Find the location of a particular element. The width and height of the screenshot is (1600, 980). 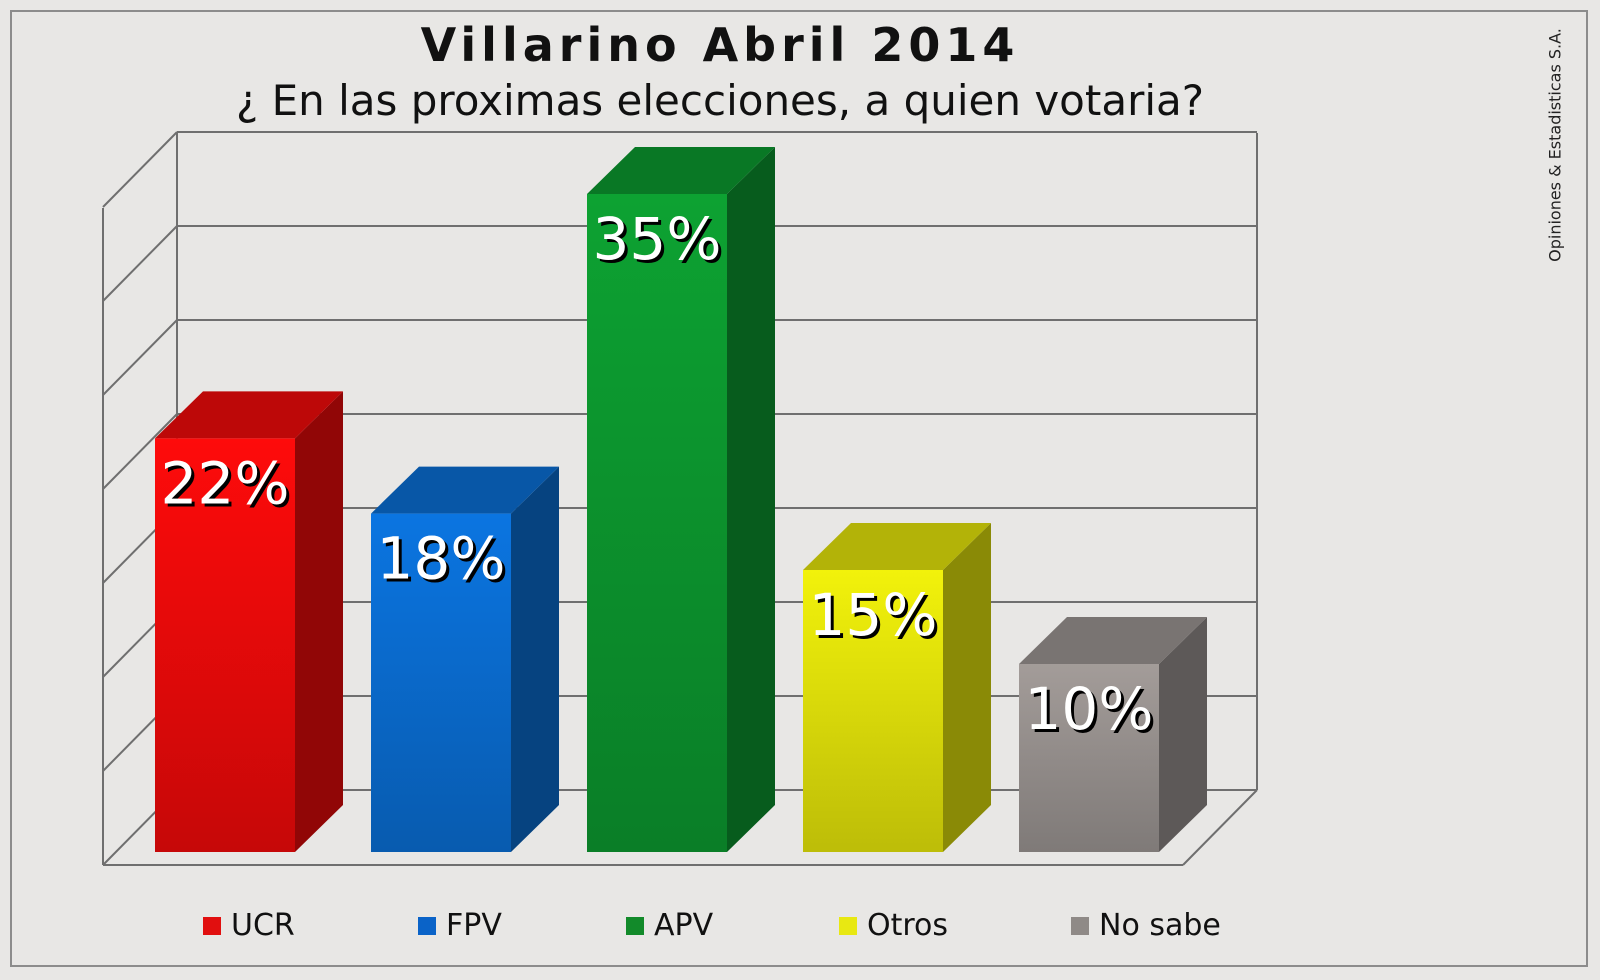

legend-item-no-sabe: No sabe is located at coordinates (1146, 925).